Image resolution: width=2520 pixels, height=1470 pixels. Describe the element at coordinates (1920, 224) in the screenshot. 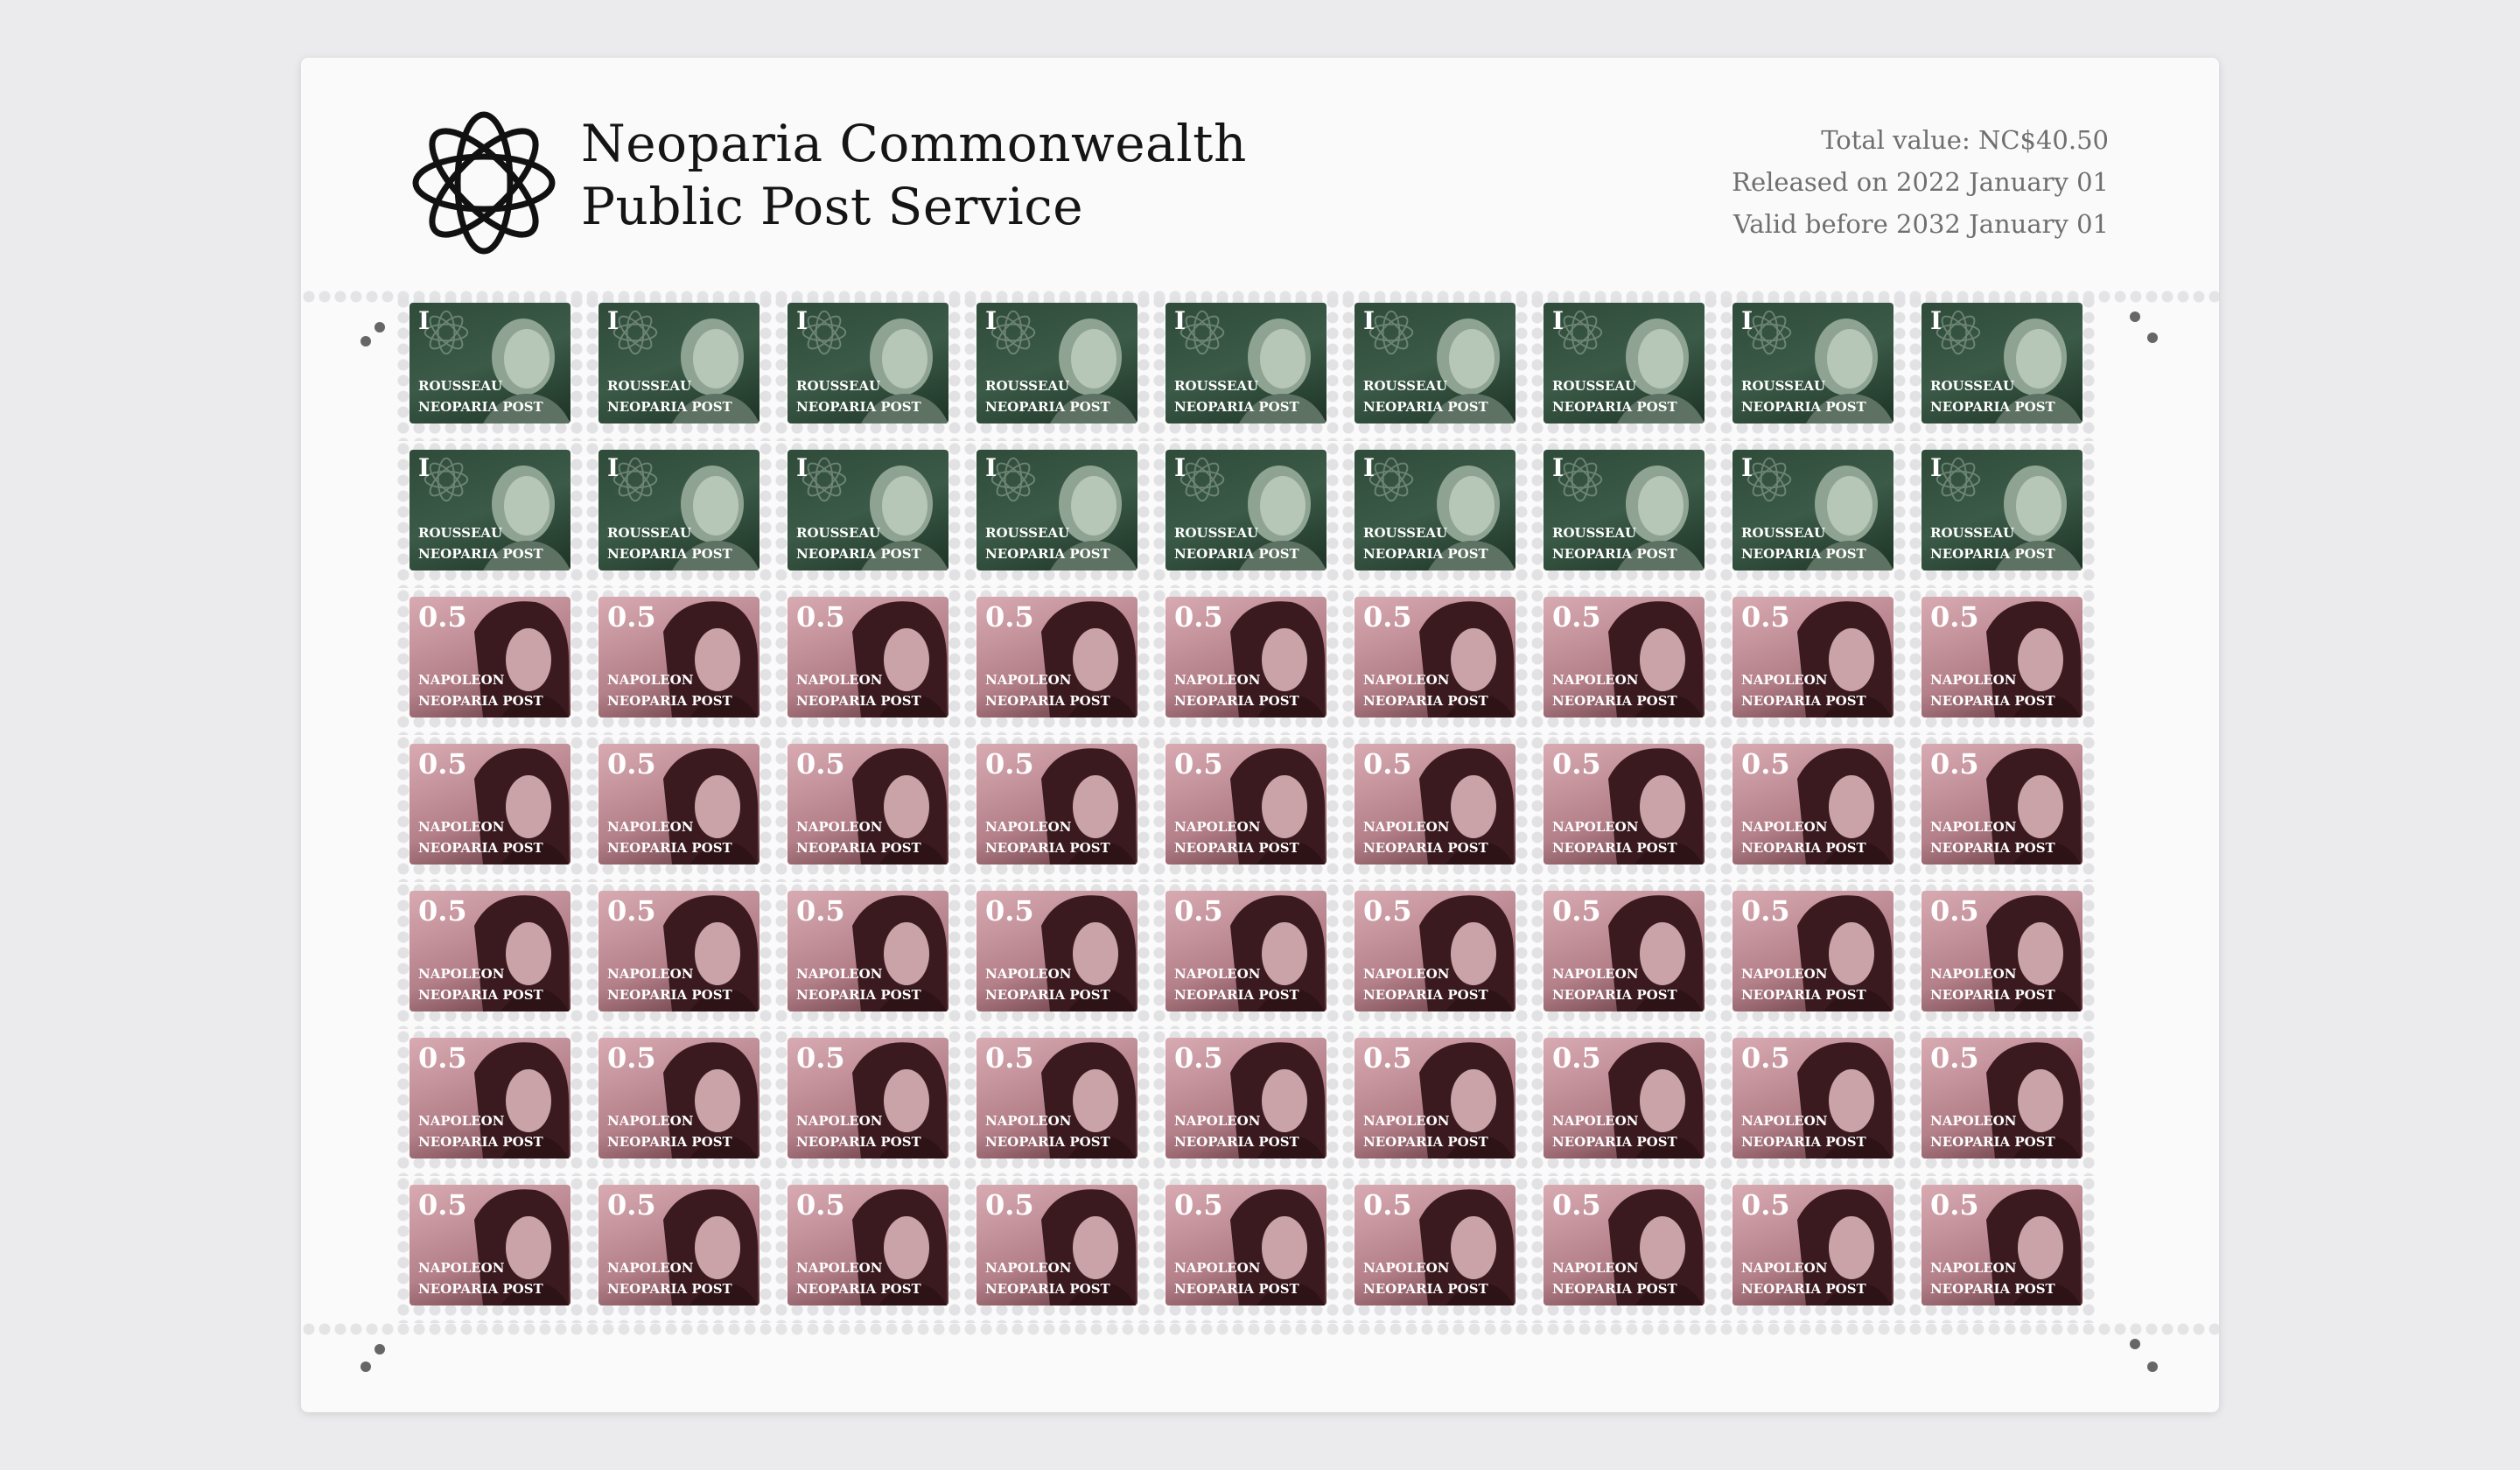

I see `valid-before-date: Valid before 2032 January 01` at that location.